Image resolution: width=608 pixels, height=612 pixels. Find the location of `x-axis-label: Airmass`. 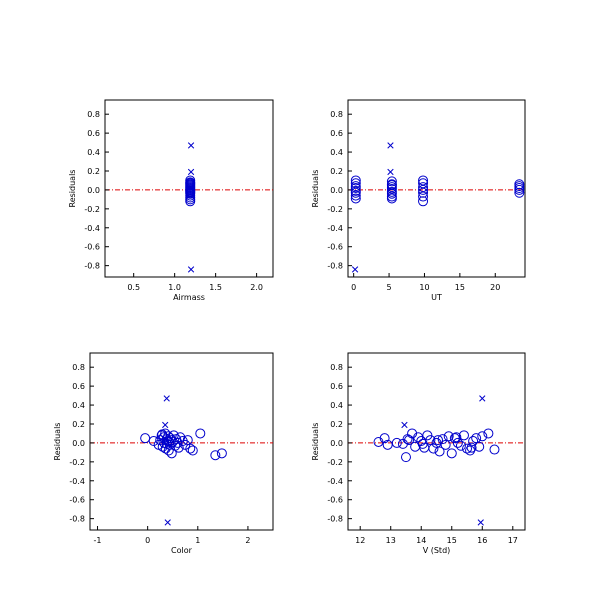

x-axis-label: Airmass is located at coordinates (189, 297).